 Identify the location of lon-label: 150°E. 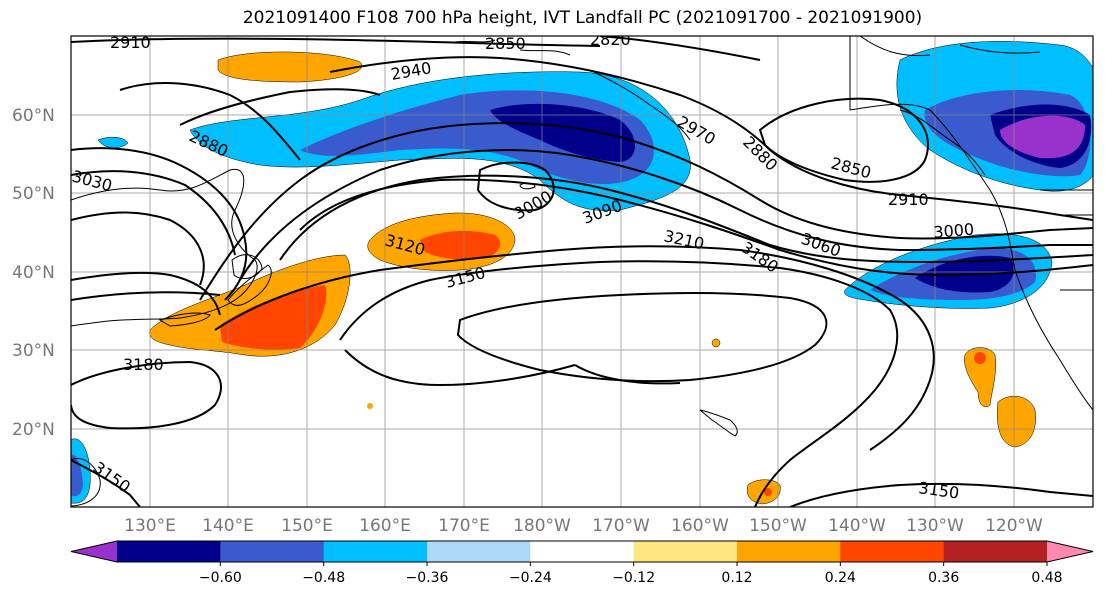
(307, 526).